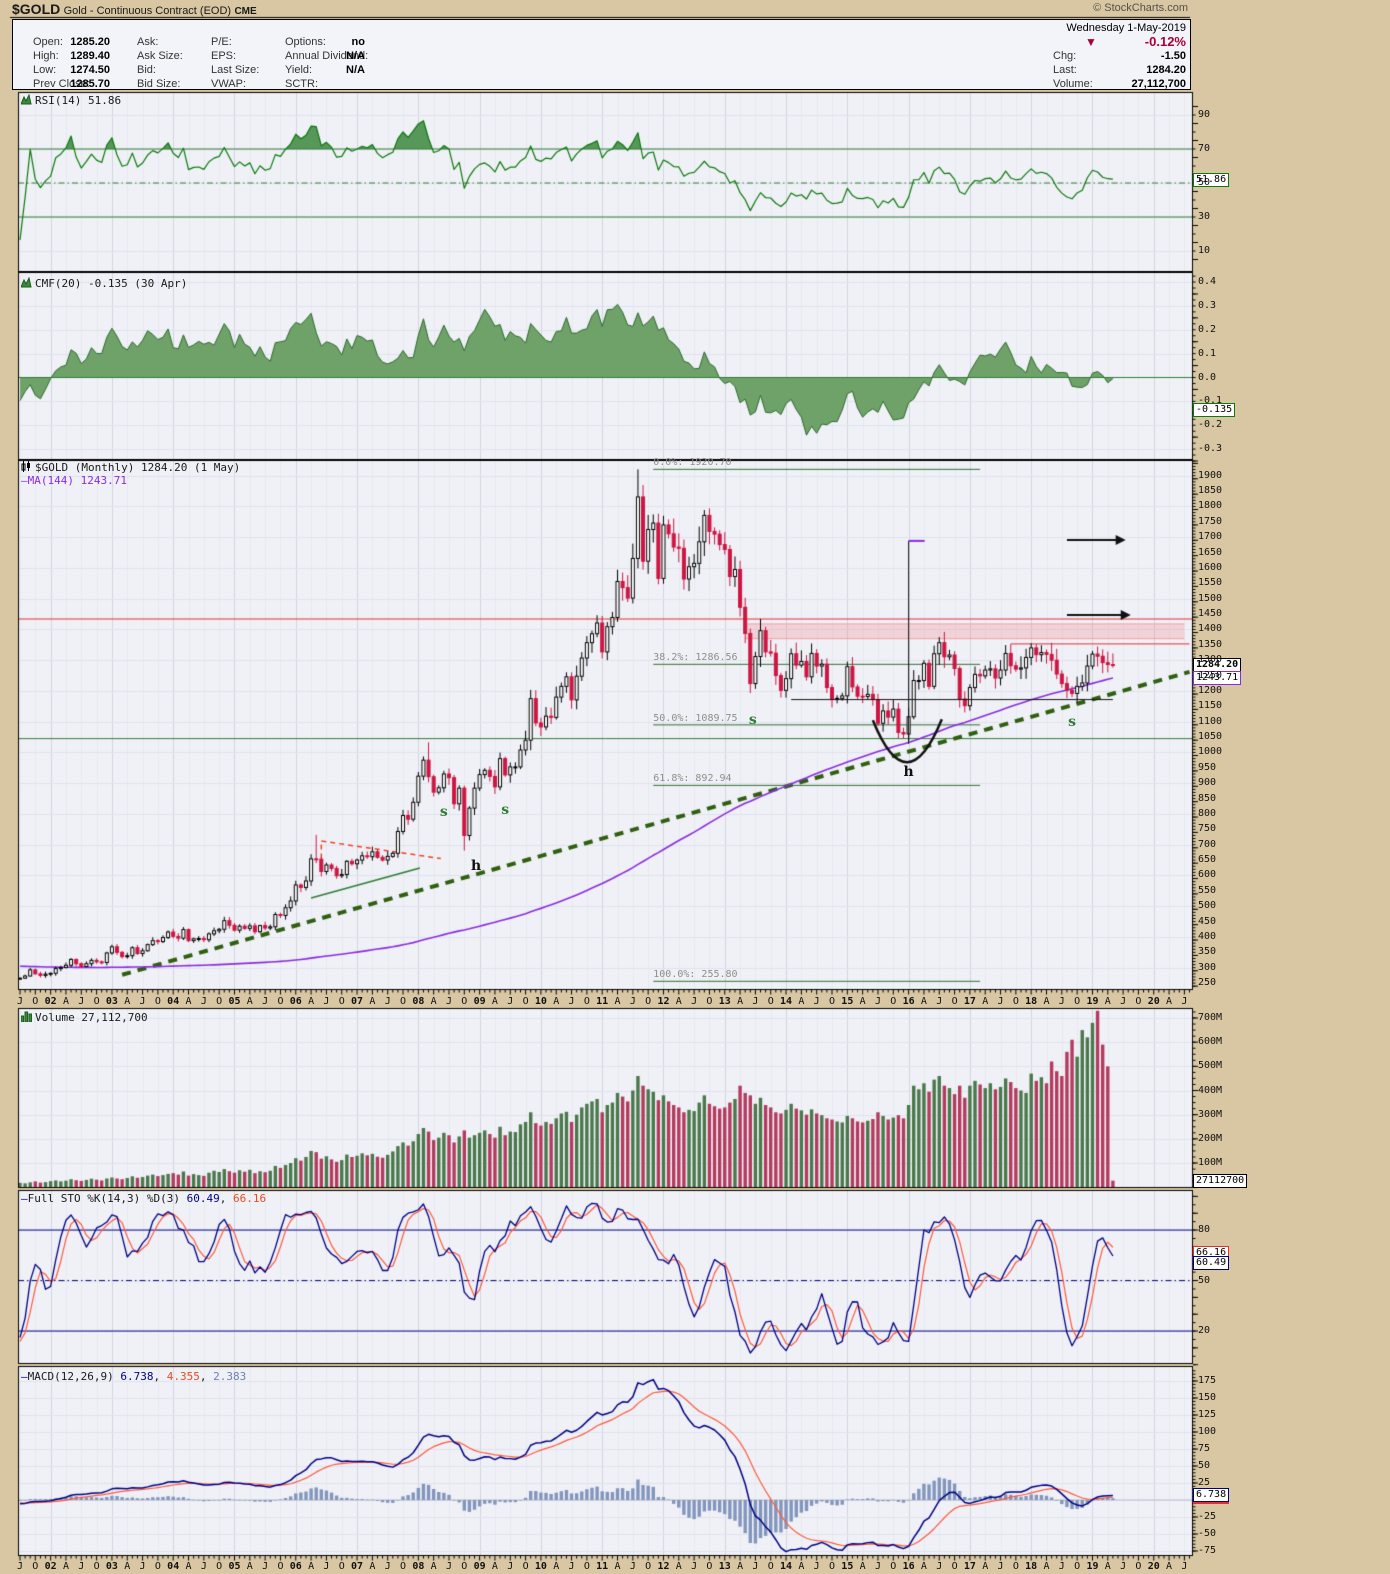  I want to click on y-tick: 1150, so click(1210, 706).